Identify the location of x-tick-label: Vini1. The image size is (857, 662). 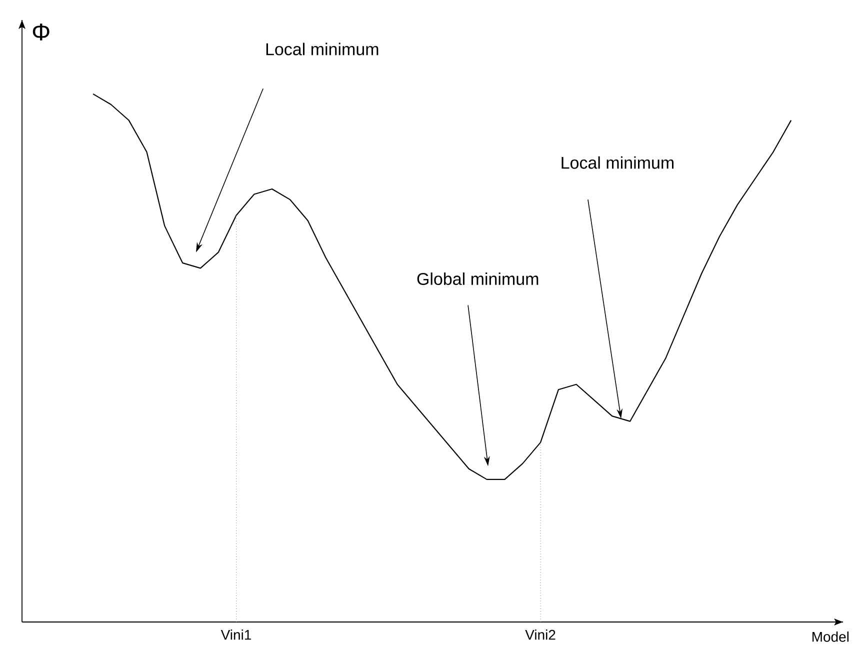
(235, 635).